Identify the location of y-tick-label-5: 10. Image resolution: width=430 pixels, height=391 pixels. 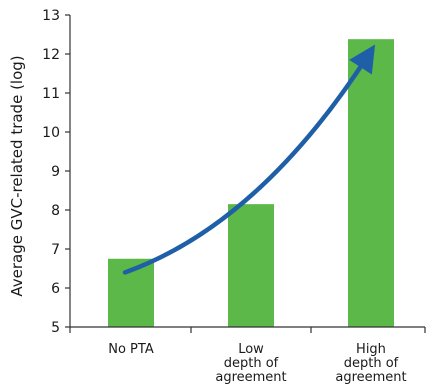
(51, 133).